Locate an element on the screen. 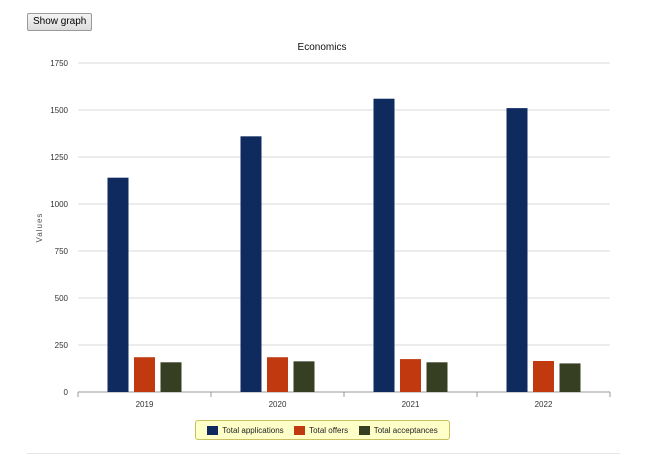  y-tick-label: 0 is located at coordinates (66, 392).